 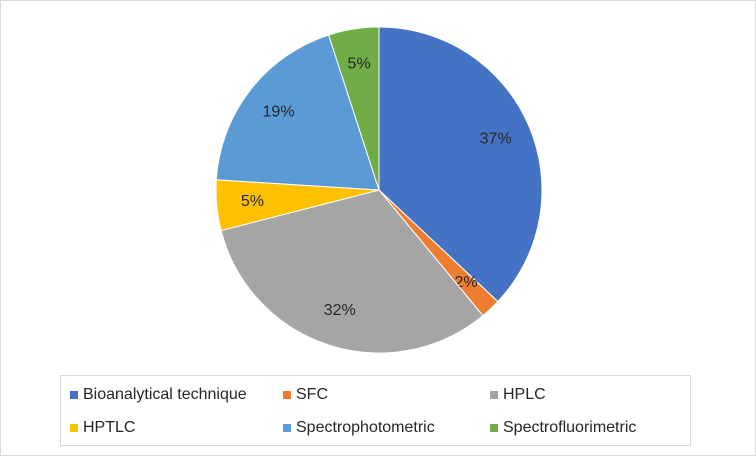 I want to click on legend-box, so click(x=375, y=410).